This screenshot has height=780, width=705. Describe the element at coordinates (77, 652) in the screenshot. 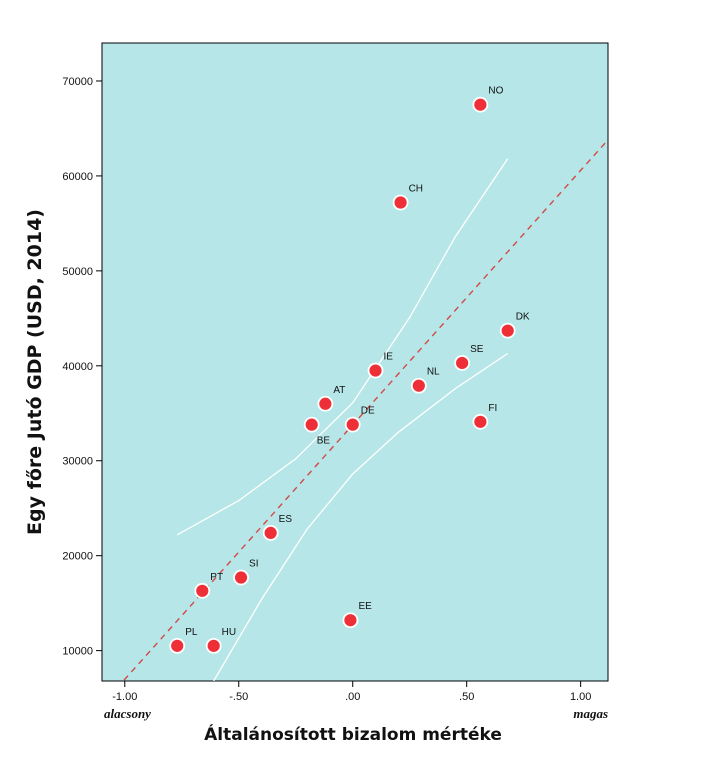

I see `y-tick-label: 10000` at that location.